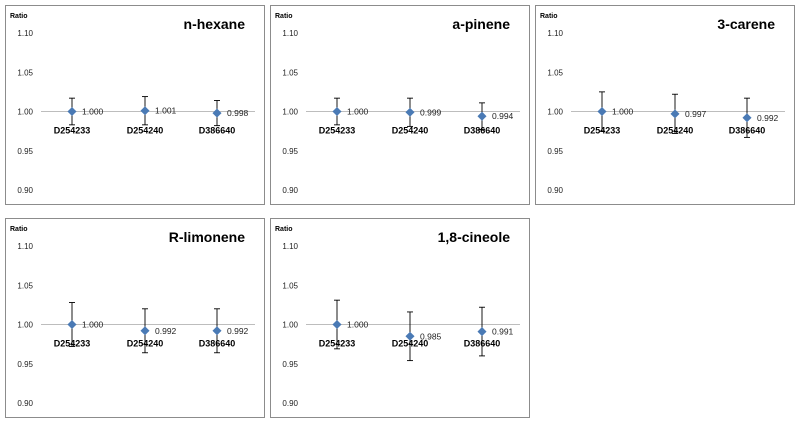 This screenshot has width=800, height=425. Describe the element at coordinates (207, 237) in the screenshot. I see `chart-title: R-limonene` at that location.